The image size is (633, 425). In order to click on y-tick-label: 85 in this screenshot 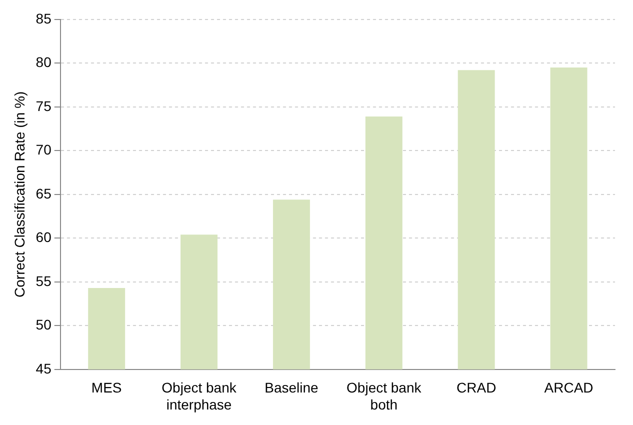, I will do `click(44, 18)`.